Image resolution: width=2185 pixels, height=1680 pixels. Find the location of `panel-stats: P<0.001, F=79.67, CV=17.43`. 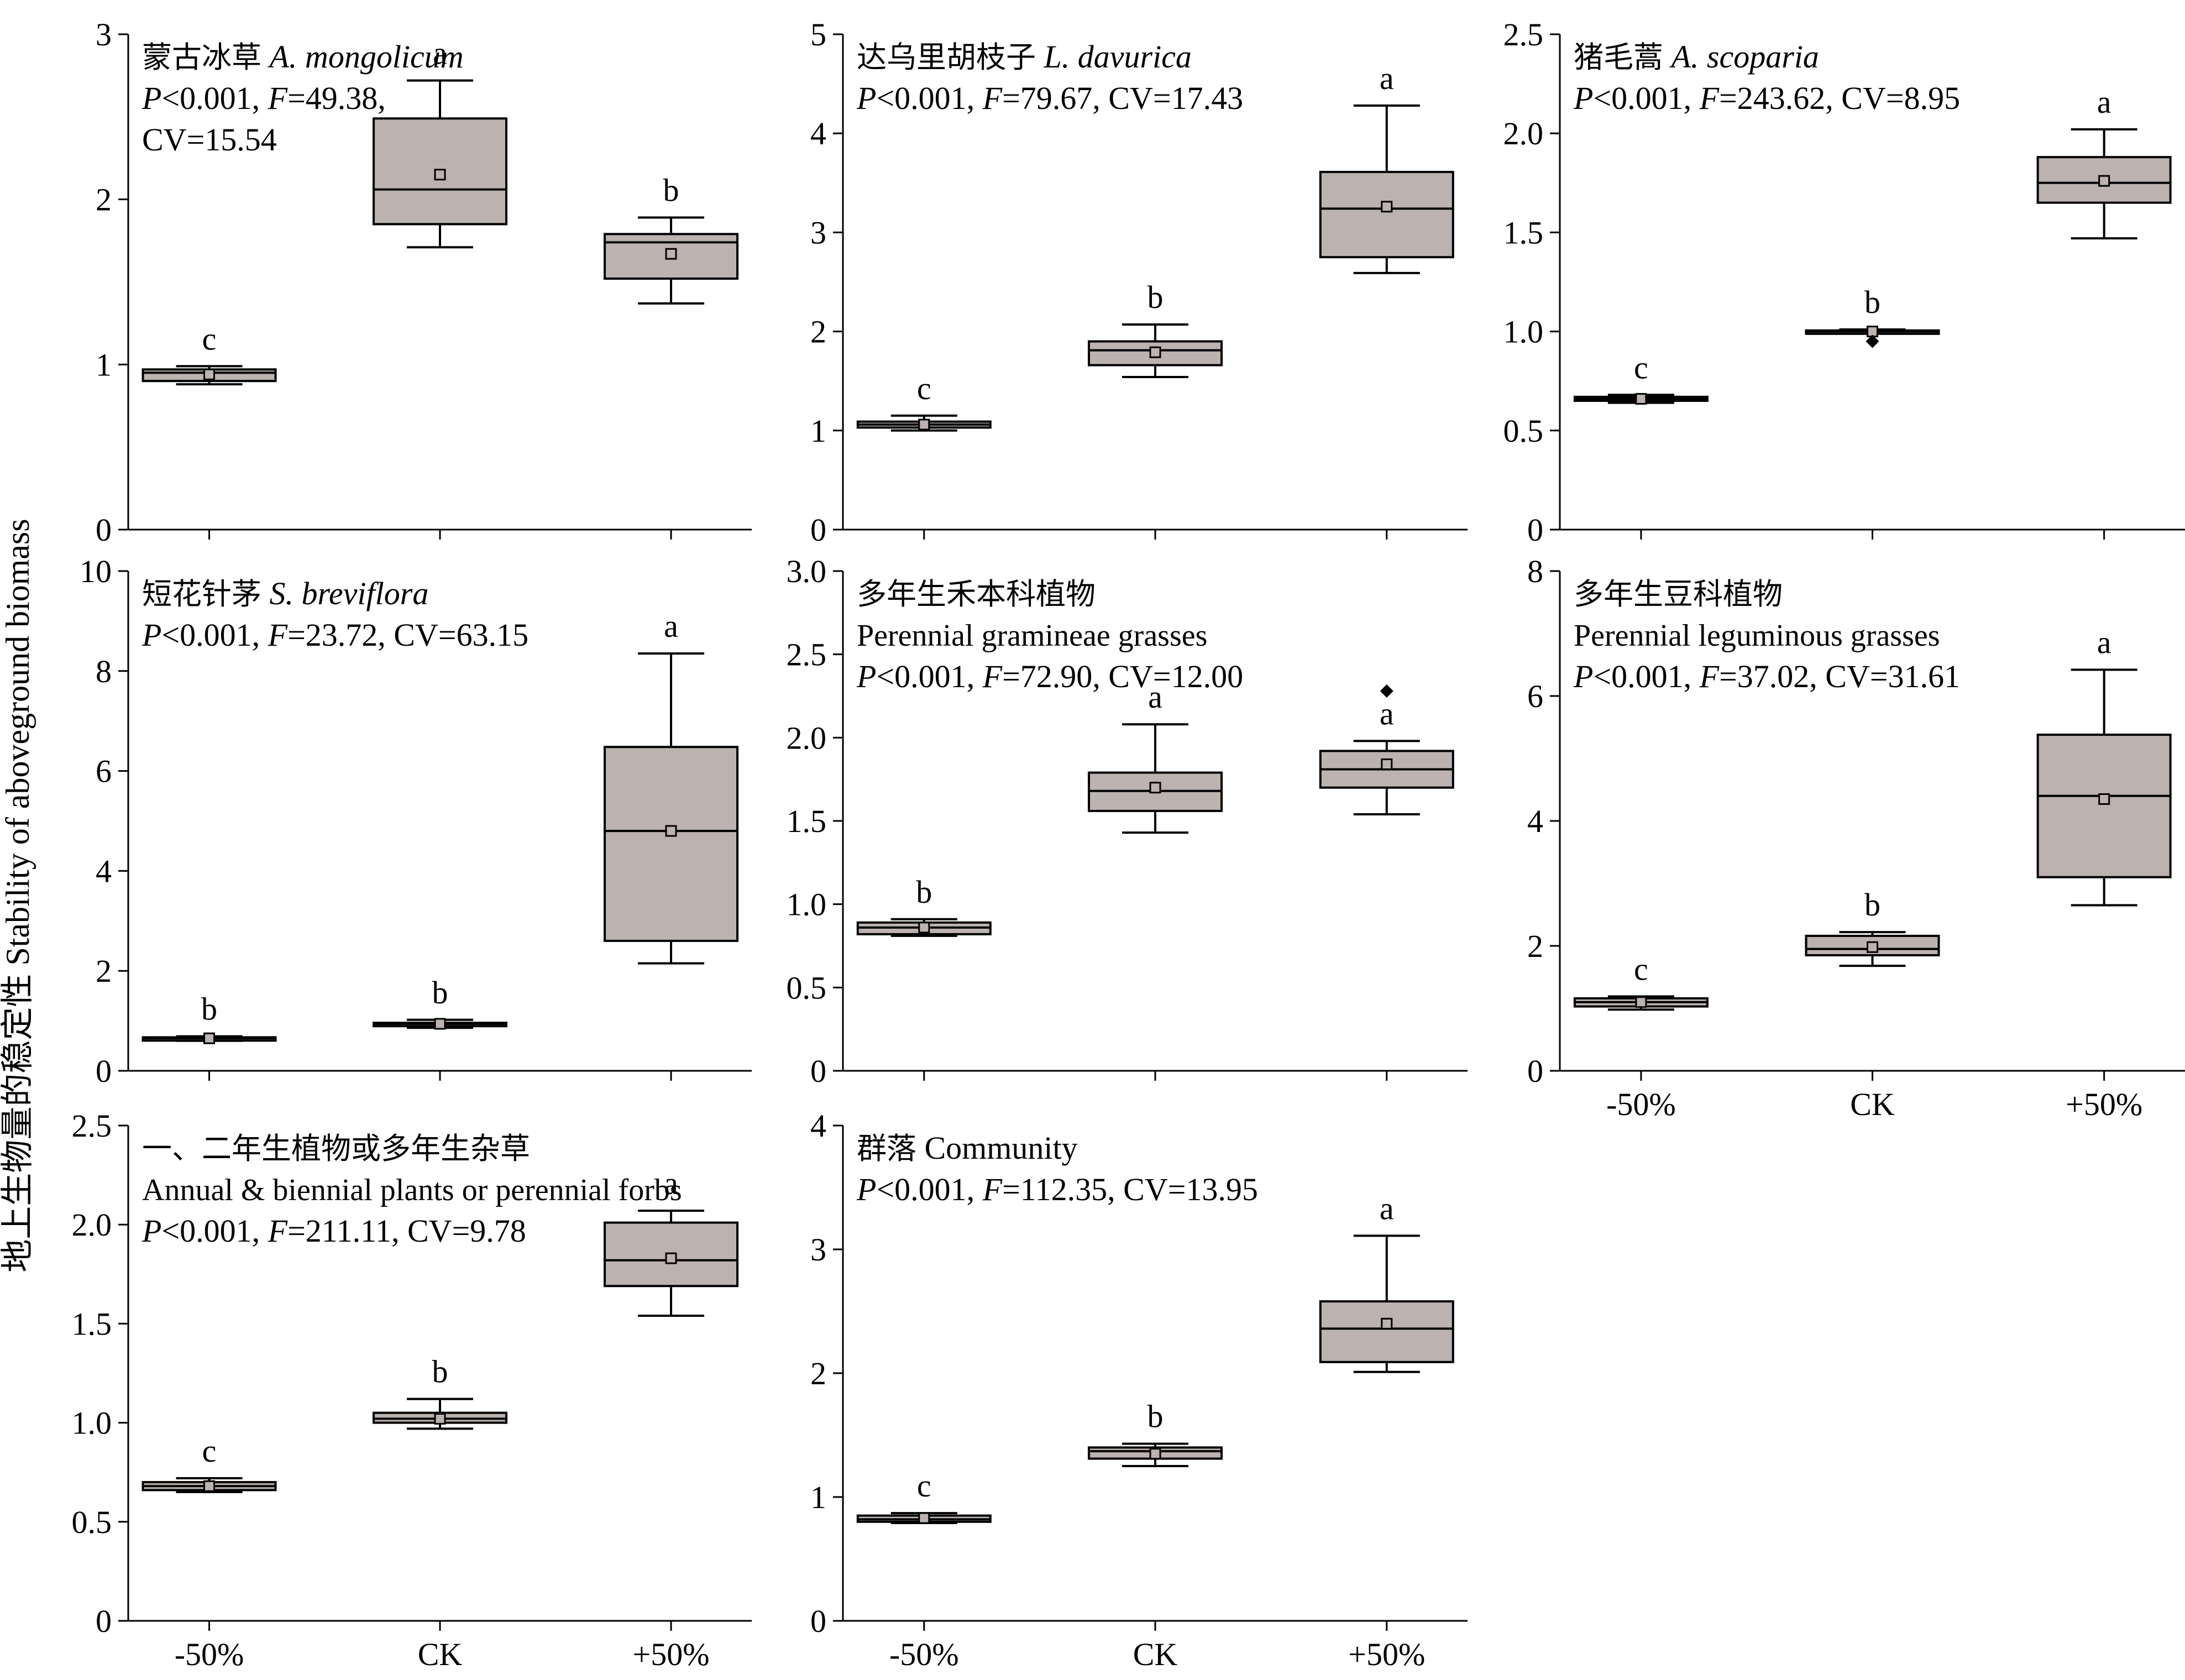

panel-stats: P<0.001, F=79.67, CV=17.43 is located at coordinates (1049, 98).